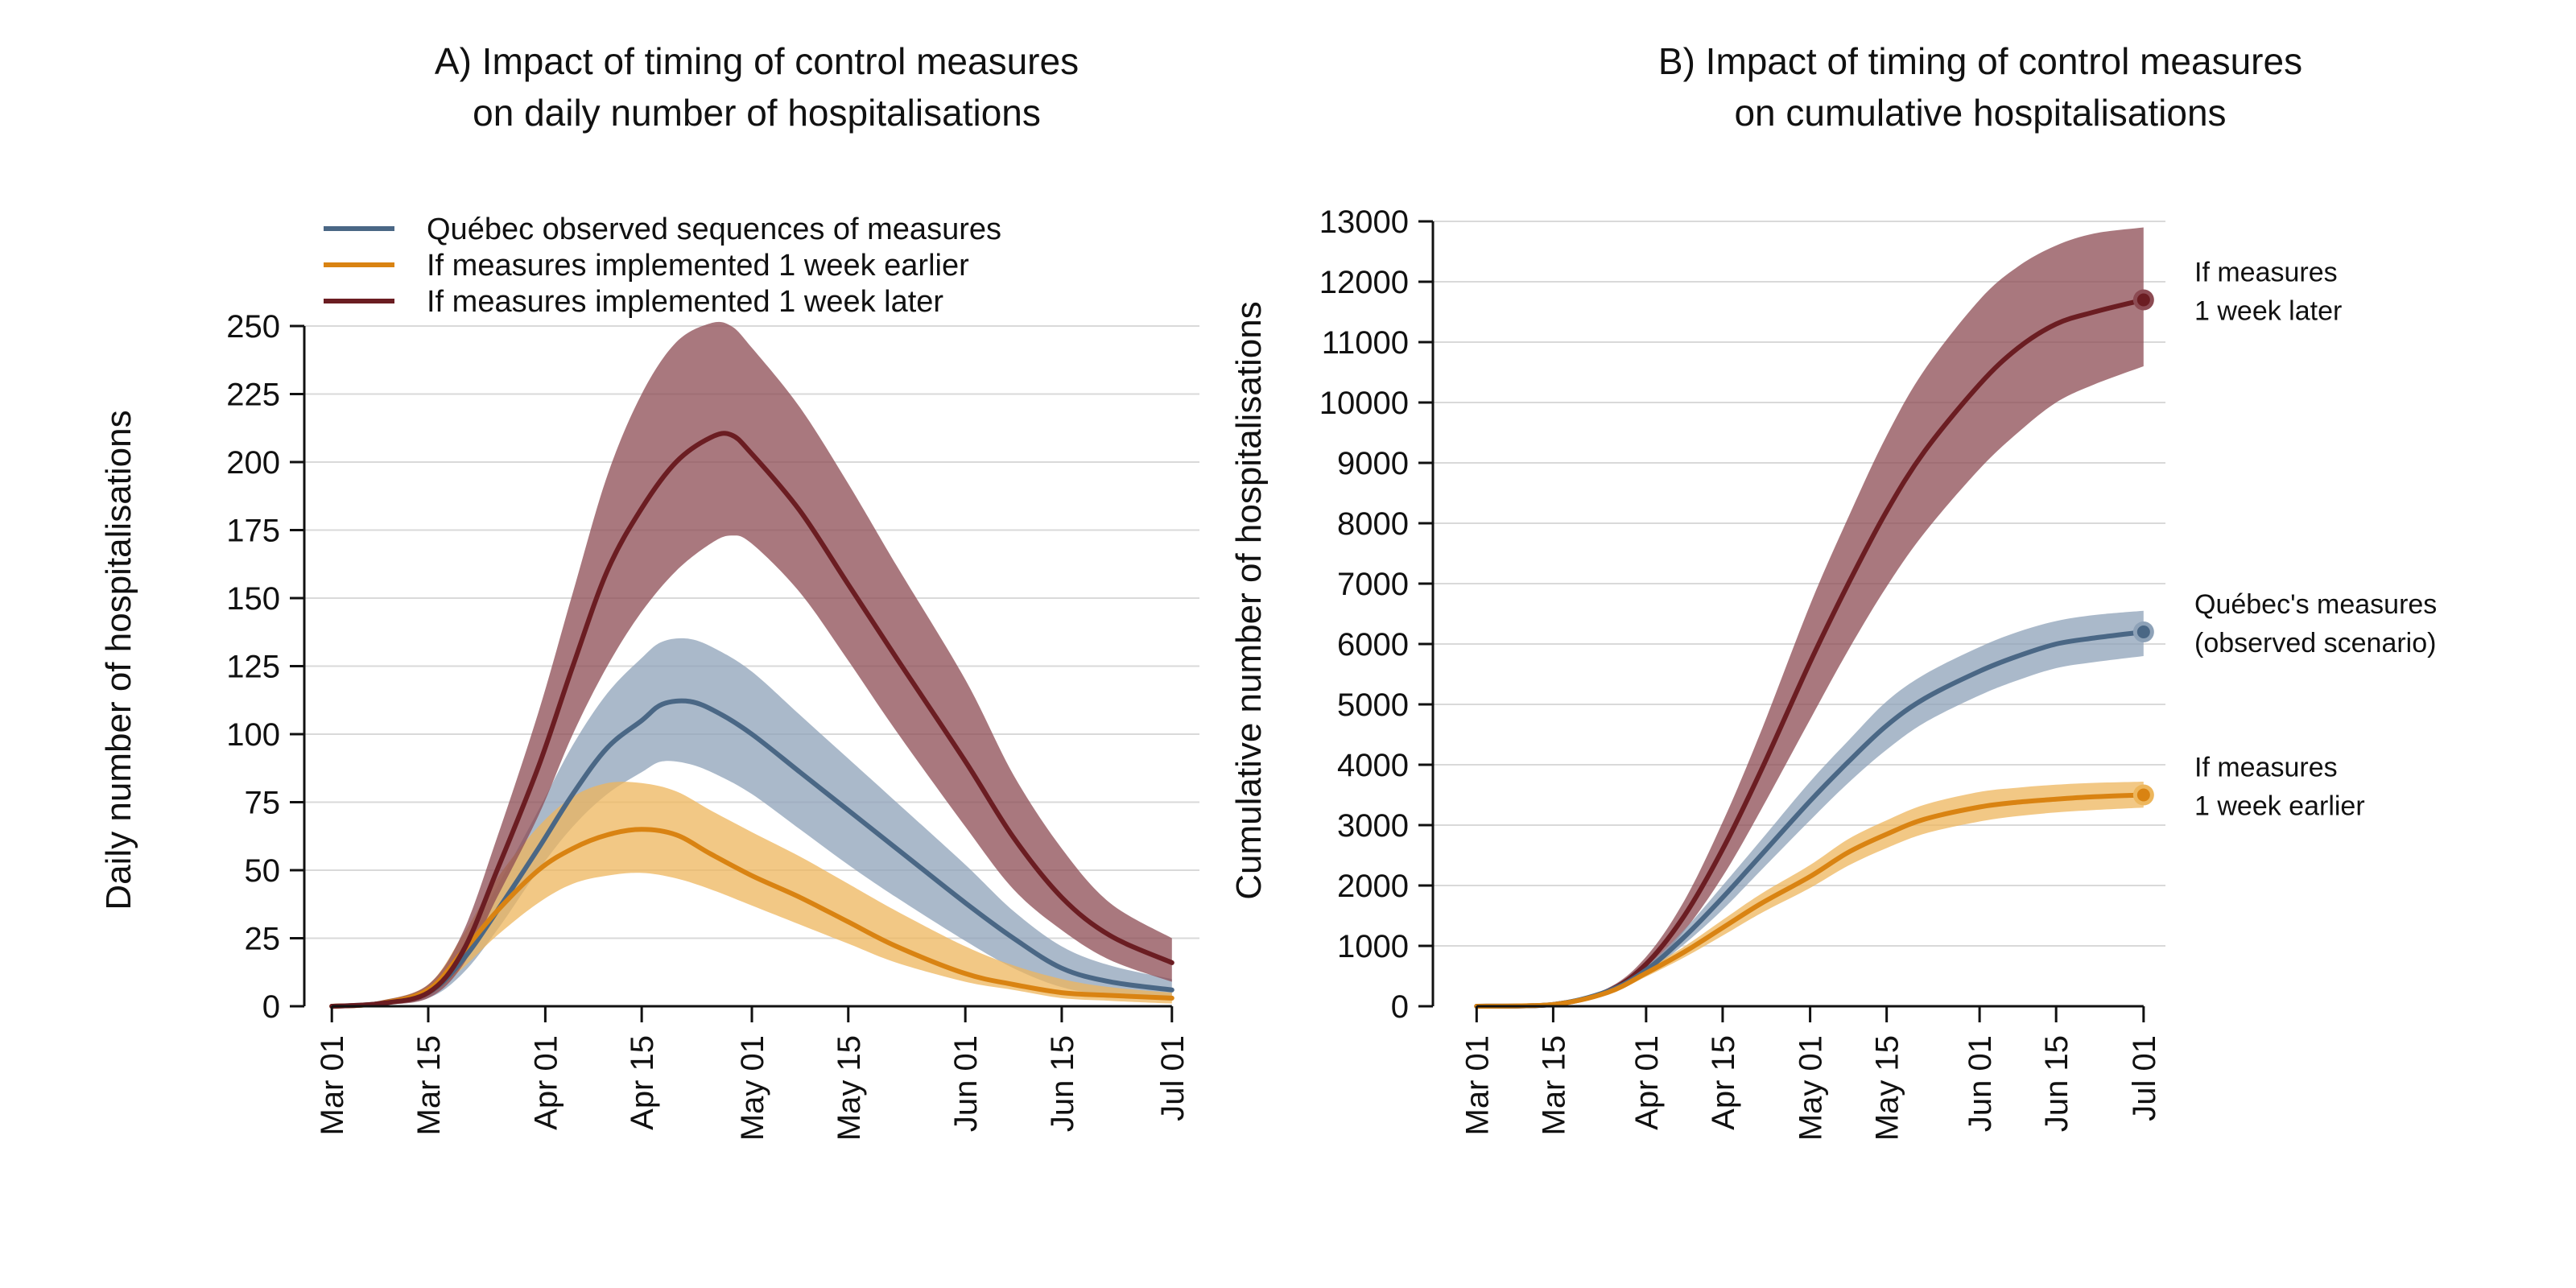  I want to click on panel-b-lines, so click(1810, 653).